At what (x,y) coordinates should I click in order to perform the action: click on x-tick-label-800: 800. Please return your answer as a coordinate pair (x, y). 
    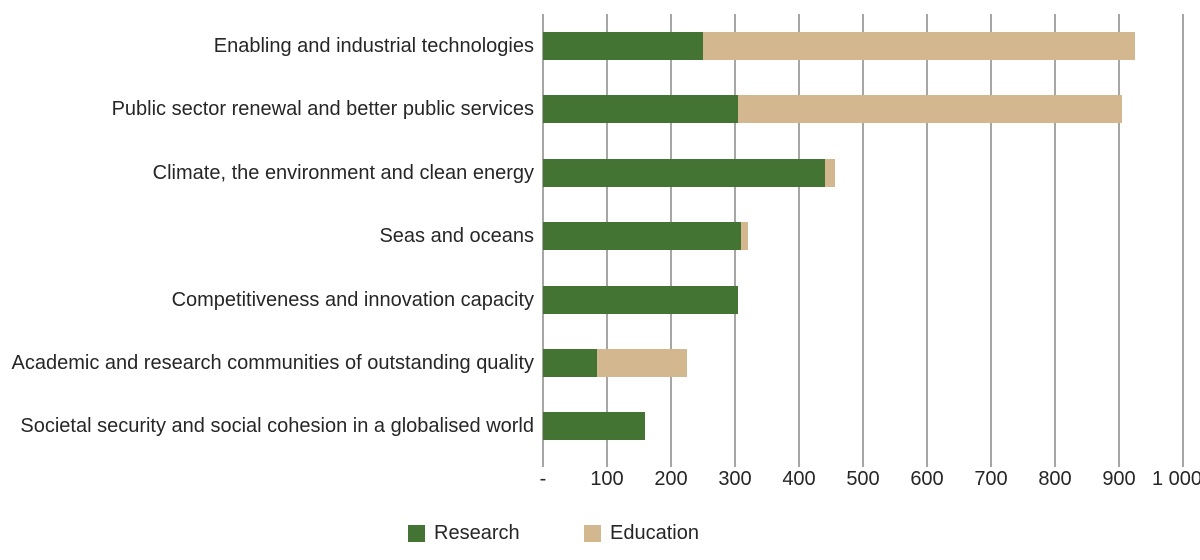
    Looking at the image, I should click on (1055, 479).